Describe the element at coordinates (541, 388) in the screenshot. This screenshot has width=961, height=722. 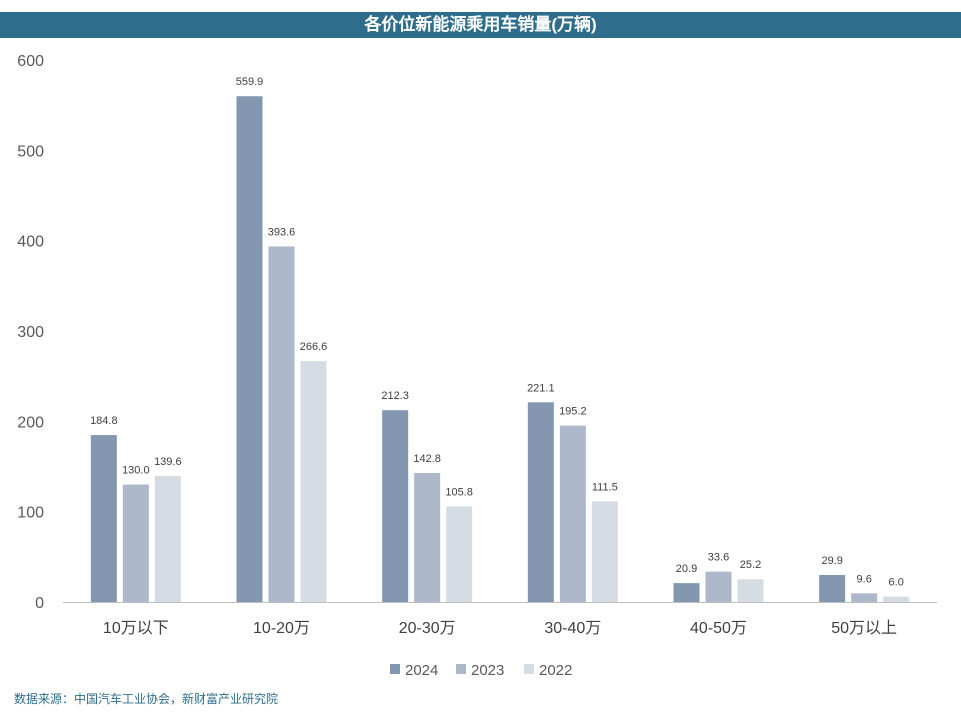
I see `data-label: 221.1` at that location.